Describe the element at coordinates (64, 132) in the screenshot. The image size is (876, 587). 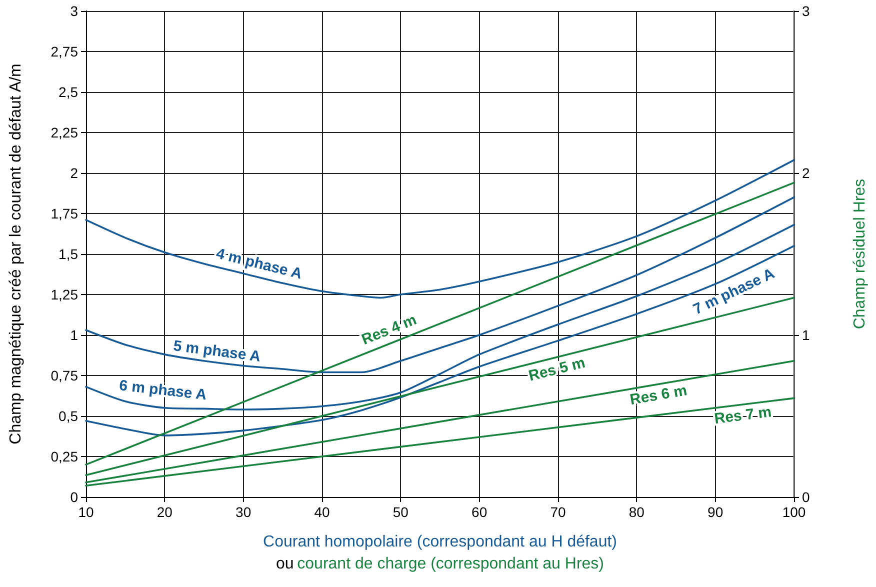
I see `y-tick-label: 2,25` at that location.